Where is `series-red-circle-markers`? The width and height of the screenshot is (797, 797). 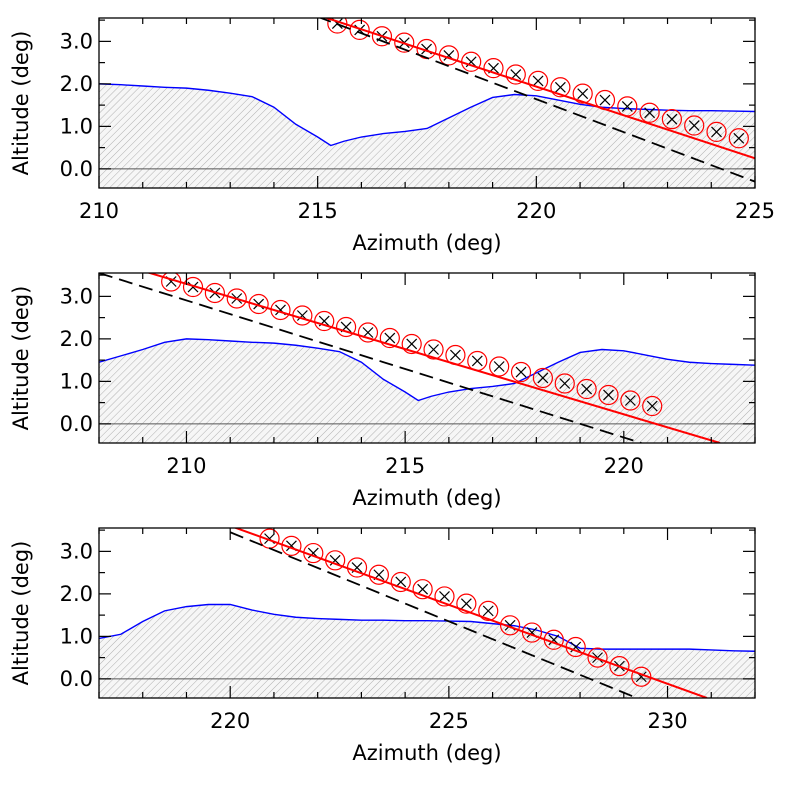
series-red-circle-markers is located at coordinates (455, 607).